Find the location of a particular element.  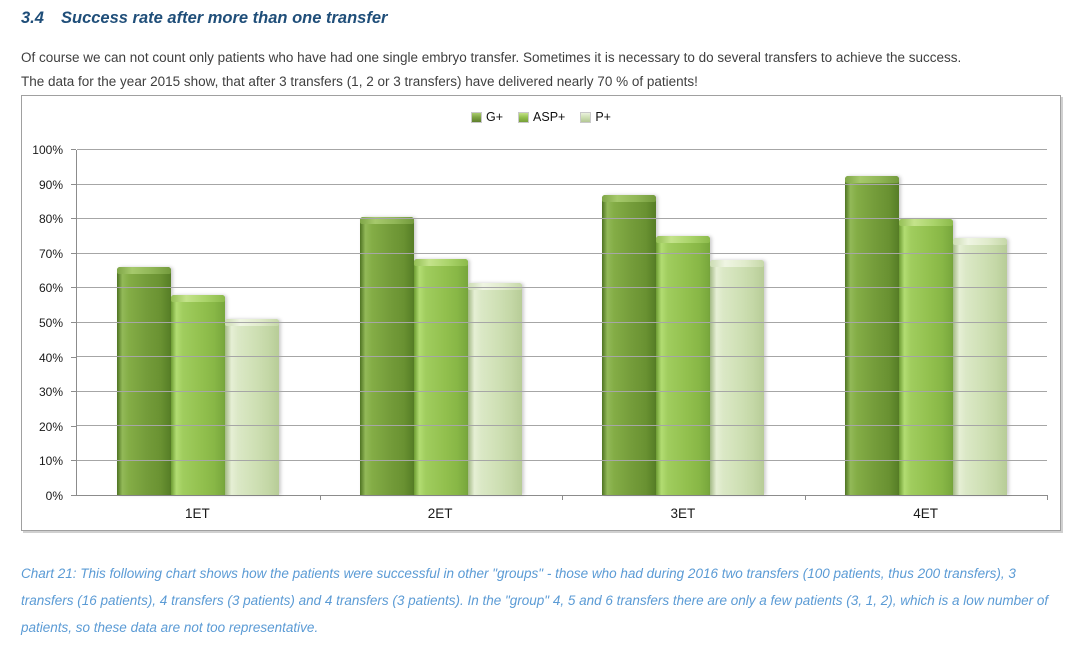

y-axis-labels: 0% 10% 20% 30% 40% 50% 60% 70% 80% 90% 100% is located at coordinates (49, 323).